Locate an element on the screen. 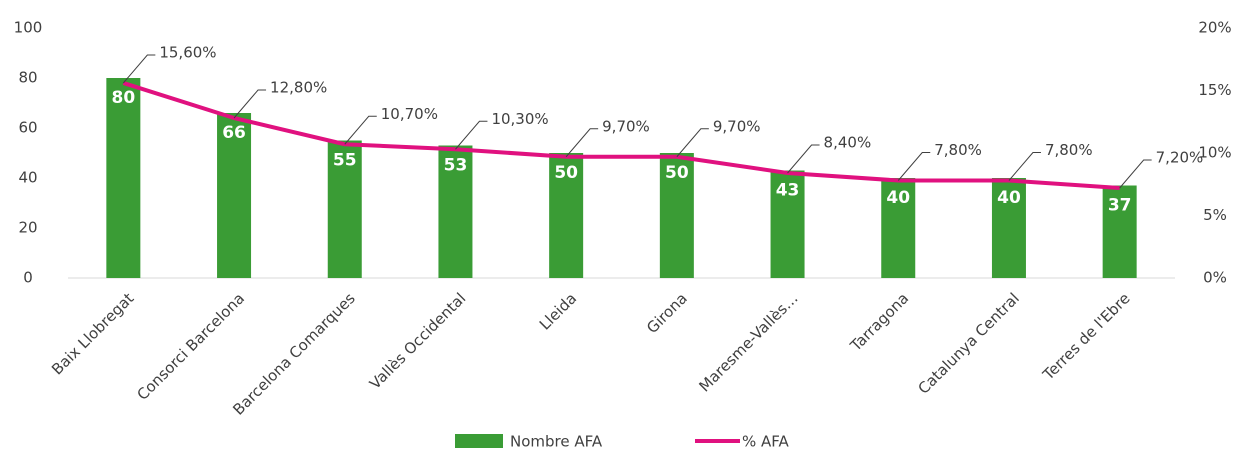 Image resolution: width=1240 pixels, height=455 pixels. x-tick-label: Baix Llobregat is located at coordinates (92, 333).